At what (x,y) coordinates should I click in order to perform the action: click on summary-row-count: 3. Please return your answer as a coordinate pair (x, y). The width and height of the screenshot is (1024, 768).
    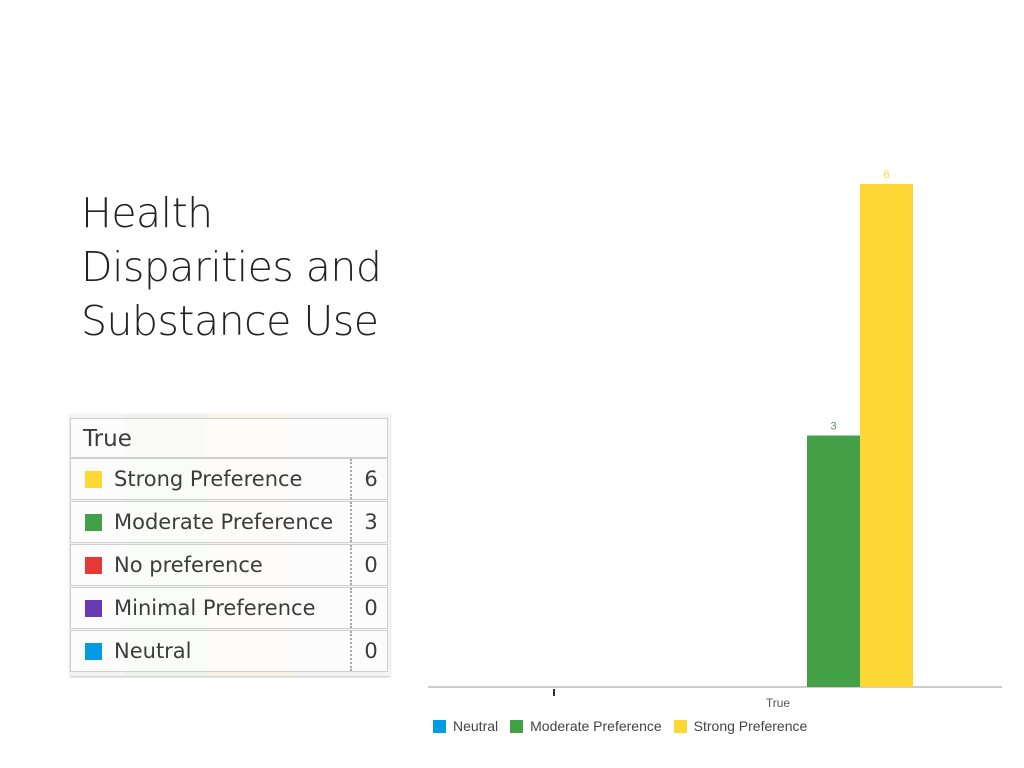
    Looking at the image, I should click on (371, 522).